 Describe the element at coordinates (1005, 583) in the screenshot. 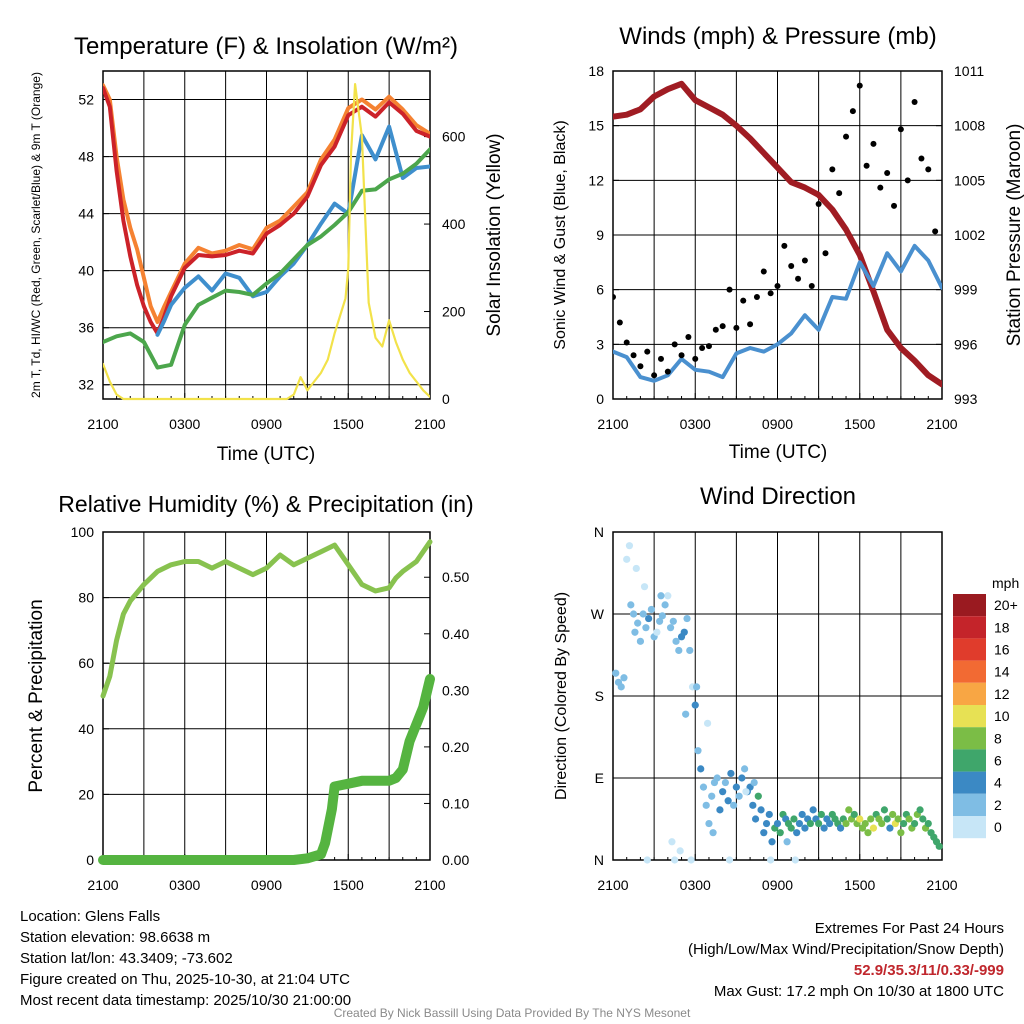

I see `colorbar-title: mph` at that location.